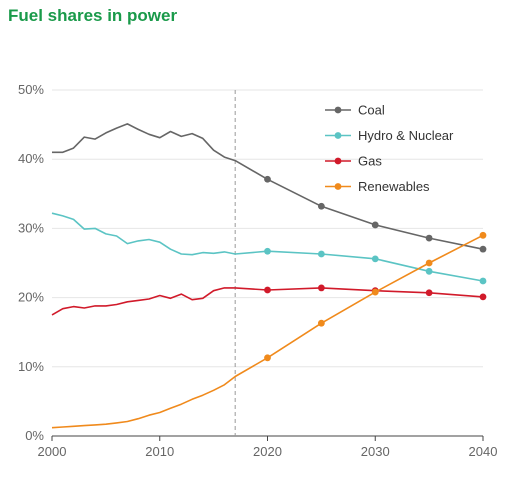 Image resolution: width=518 pixels, height=480 pixels. I want to click on legend-renewables-label: Renewables, so click(394, 186).